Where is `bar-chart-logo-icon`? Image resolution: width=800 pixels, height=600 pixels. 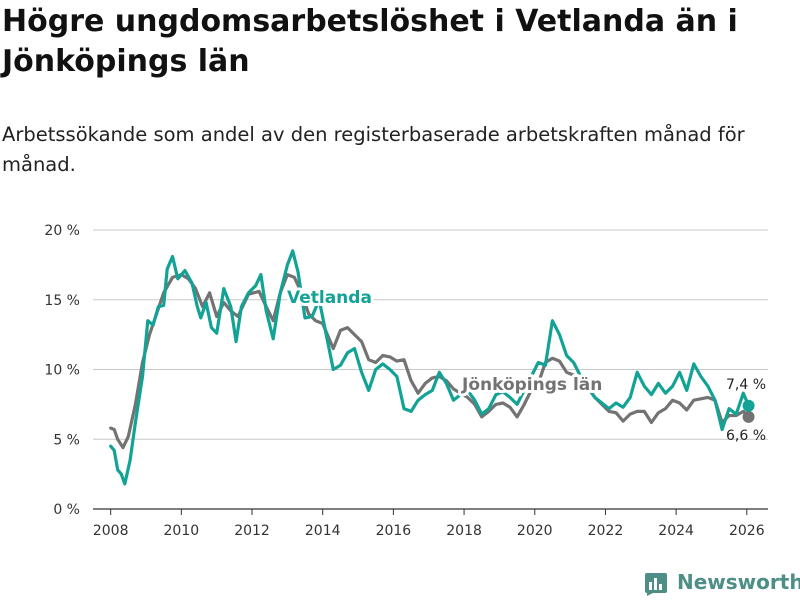
bar-chart-logo-icon is located at coordinates (656, 584).